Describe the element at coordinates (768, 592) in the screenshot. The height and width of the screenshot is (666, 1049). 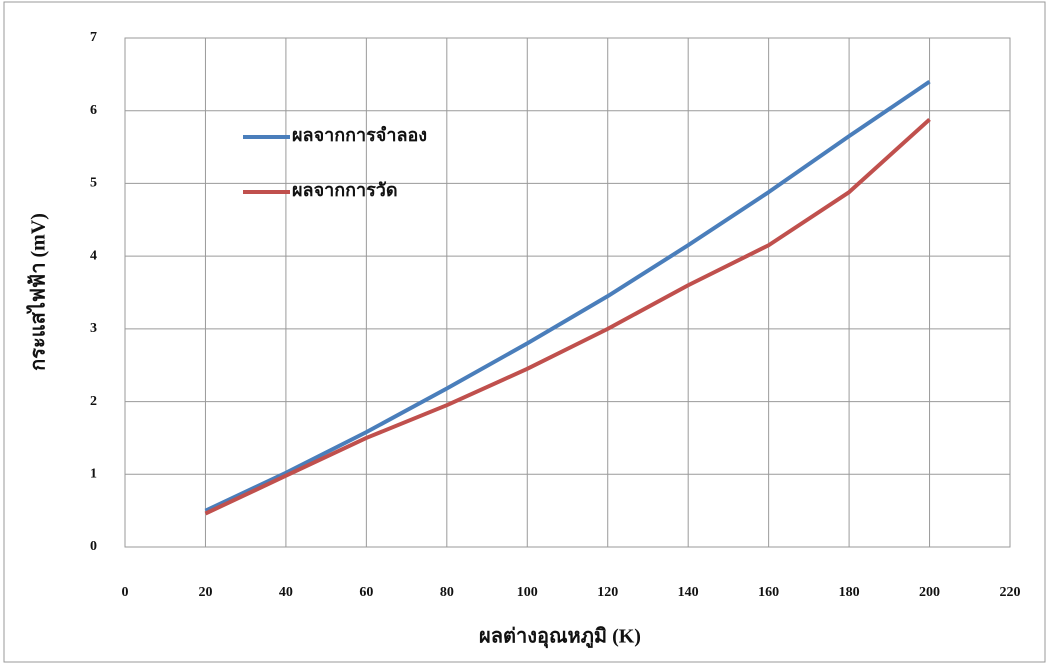
I see `x-tick-label: 160` at that location.